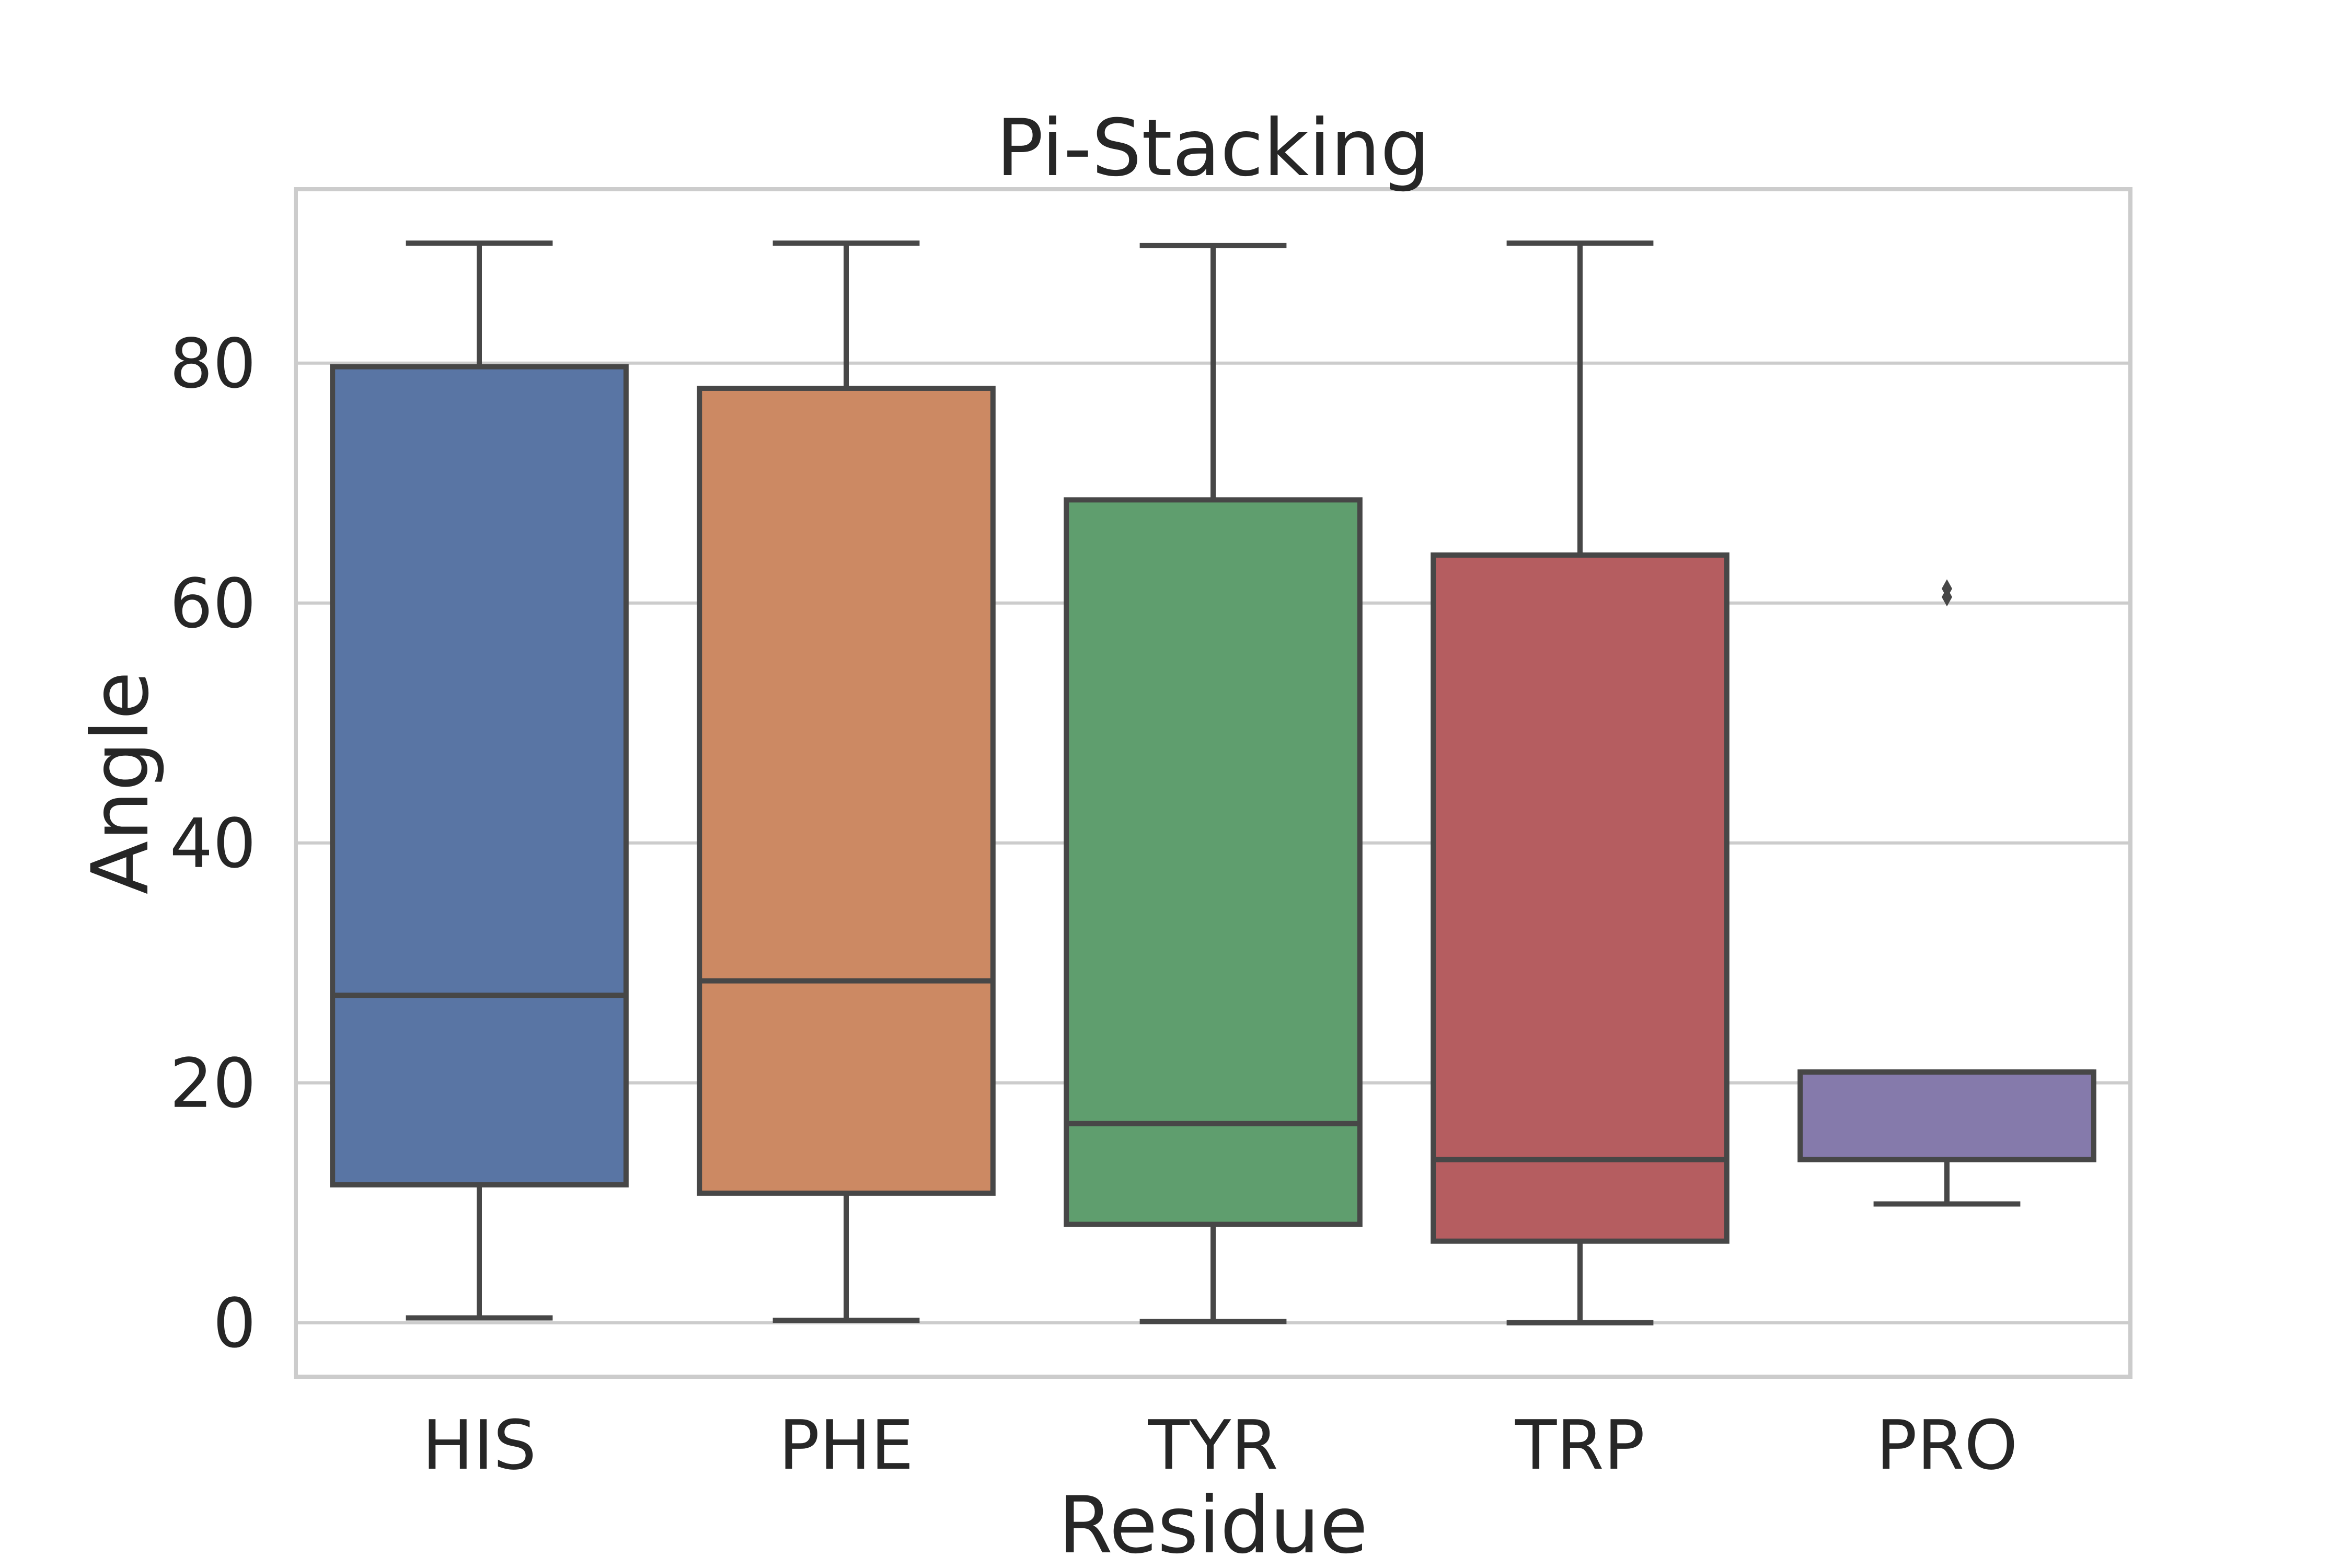 This screenshot has width=2352, height=1568. What do you see at coordinates (1580, 898) in the screenshot?
I see `box-trp` at bounding box center [1580, 898].